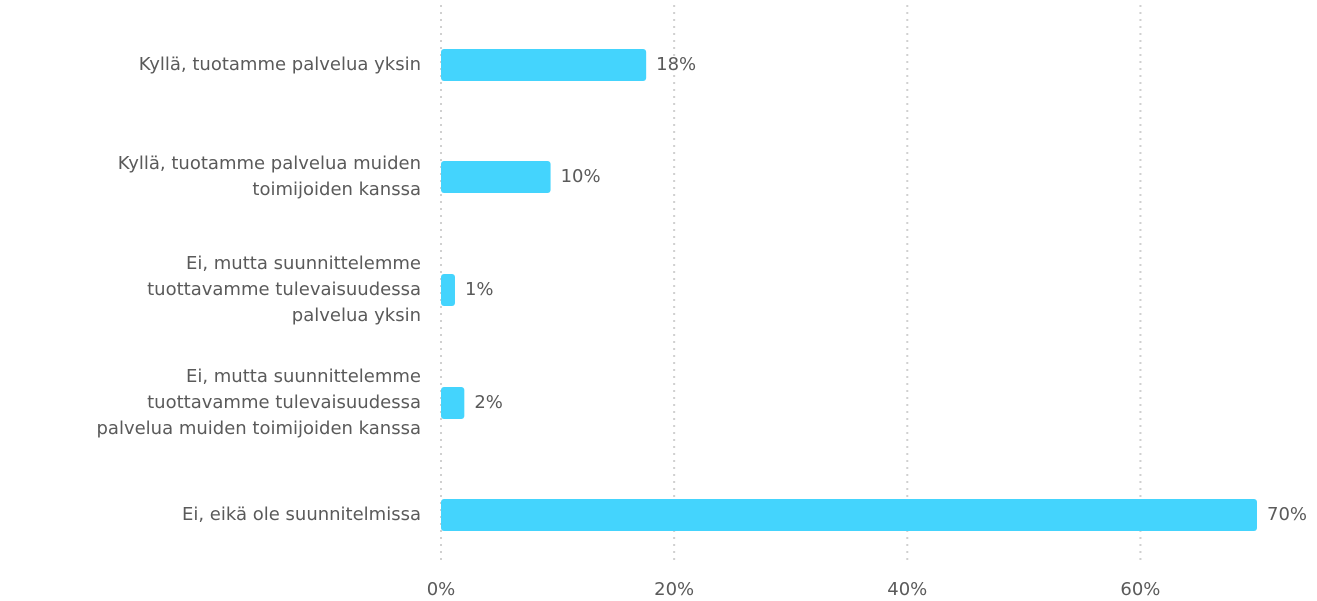 This screenshot has height=601, width=1317. Describe the element at coordinates (907, 589) in the screenshot. I see `x-tick-label: 40%` at that location.